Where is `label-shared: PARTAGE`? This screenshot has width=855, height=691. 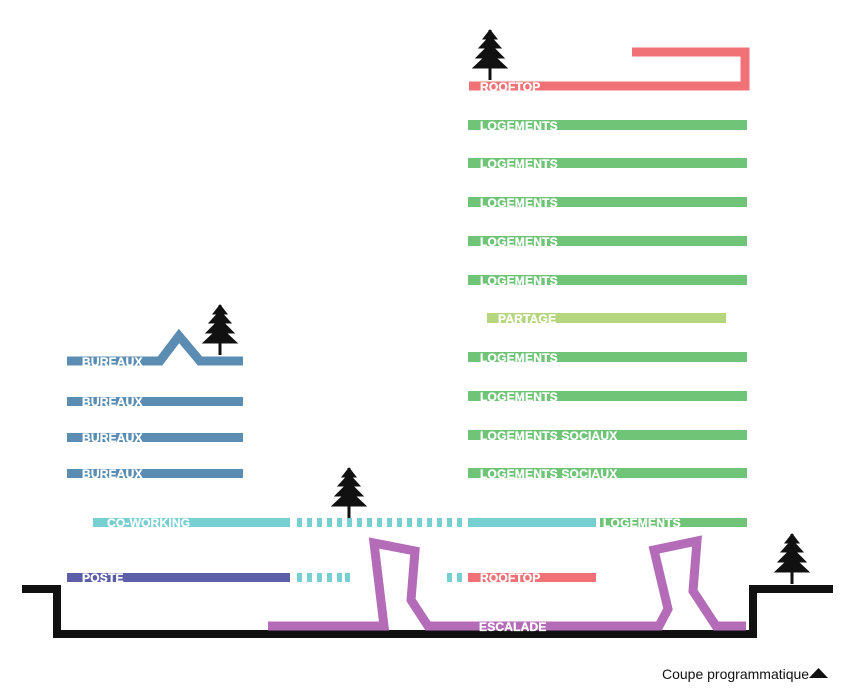 label-shared: PARTAGE is located at coordinates (527, 319).